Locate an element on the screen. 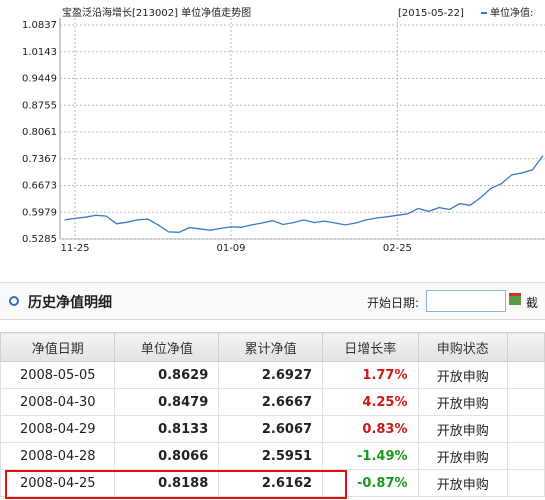 This screenshot has height=500, width=545. x-tick-label: 01-09 is located at coordinates (230, 248).